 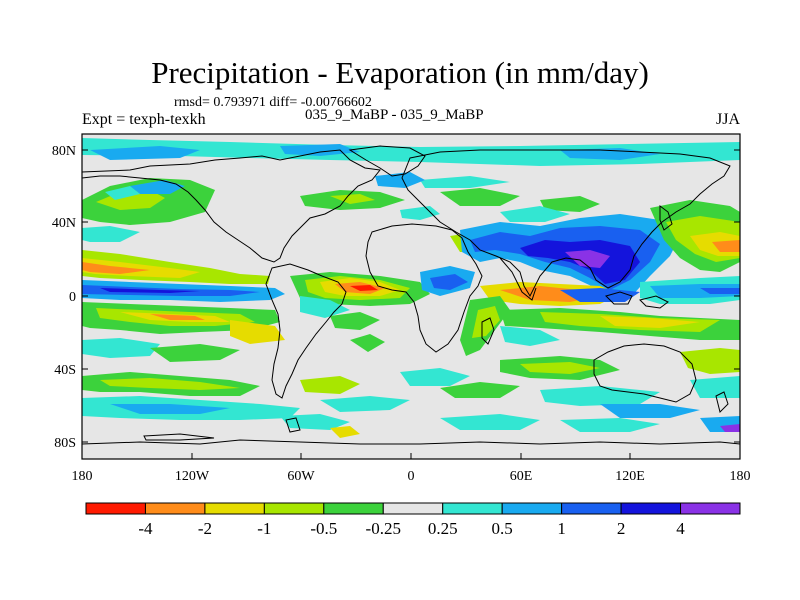 What do you see at coordinates (145, 528) in the screenshot?
I see `colorbar-label: -4` at bounding box center [145, 528].